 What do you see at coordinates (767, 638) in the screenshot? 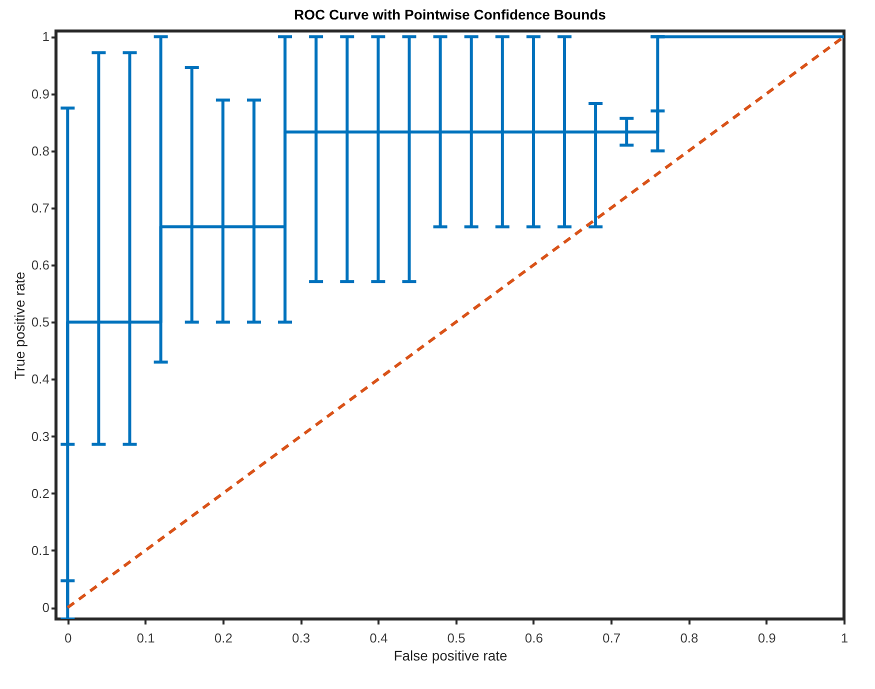
I see `x-tick-label: 0.9` at bounding box center [767, 638].